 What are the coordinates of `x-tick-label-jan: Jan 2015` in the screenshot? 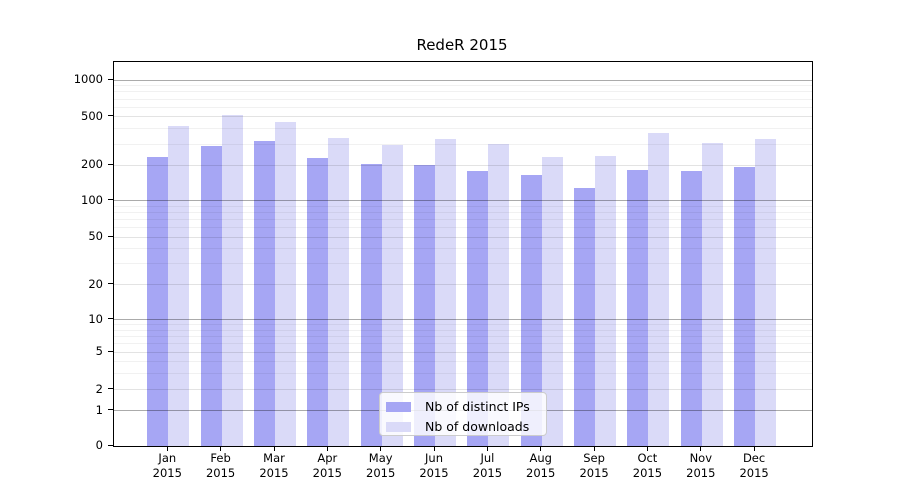 It's located at (167, 465).